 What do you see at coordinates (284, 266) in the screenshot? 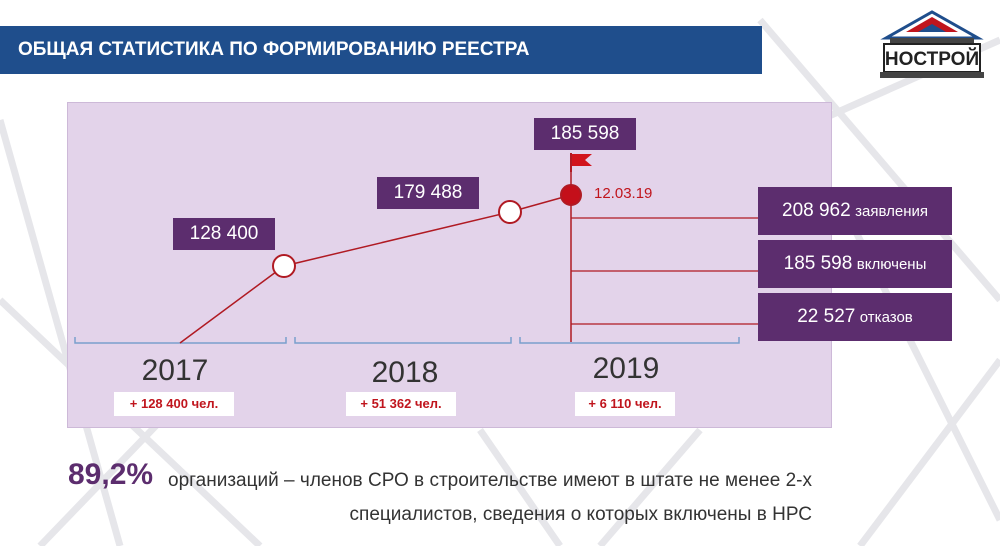
I see `data-point-2017` at bounding box center [284, 266].